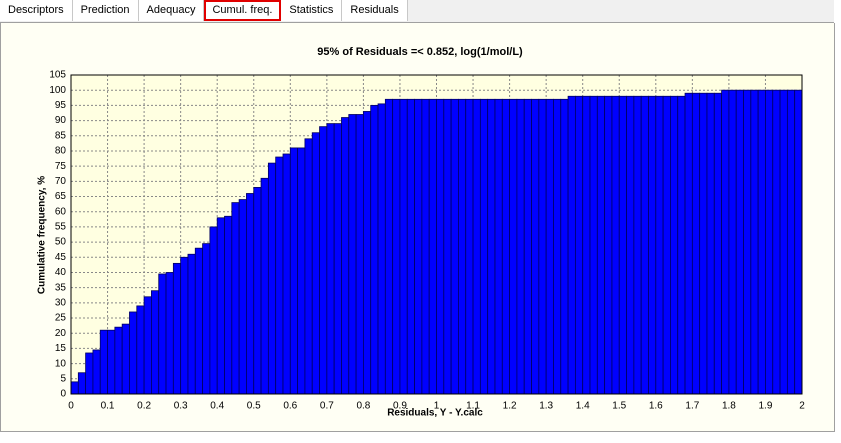 This screenshot has height=443, width=841. Describe the element at coordinates (61, 287) in the screenshot. I see `y-tick-label: 35` at that location.